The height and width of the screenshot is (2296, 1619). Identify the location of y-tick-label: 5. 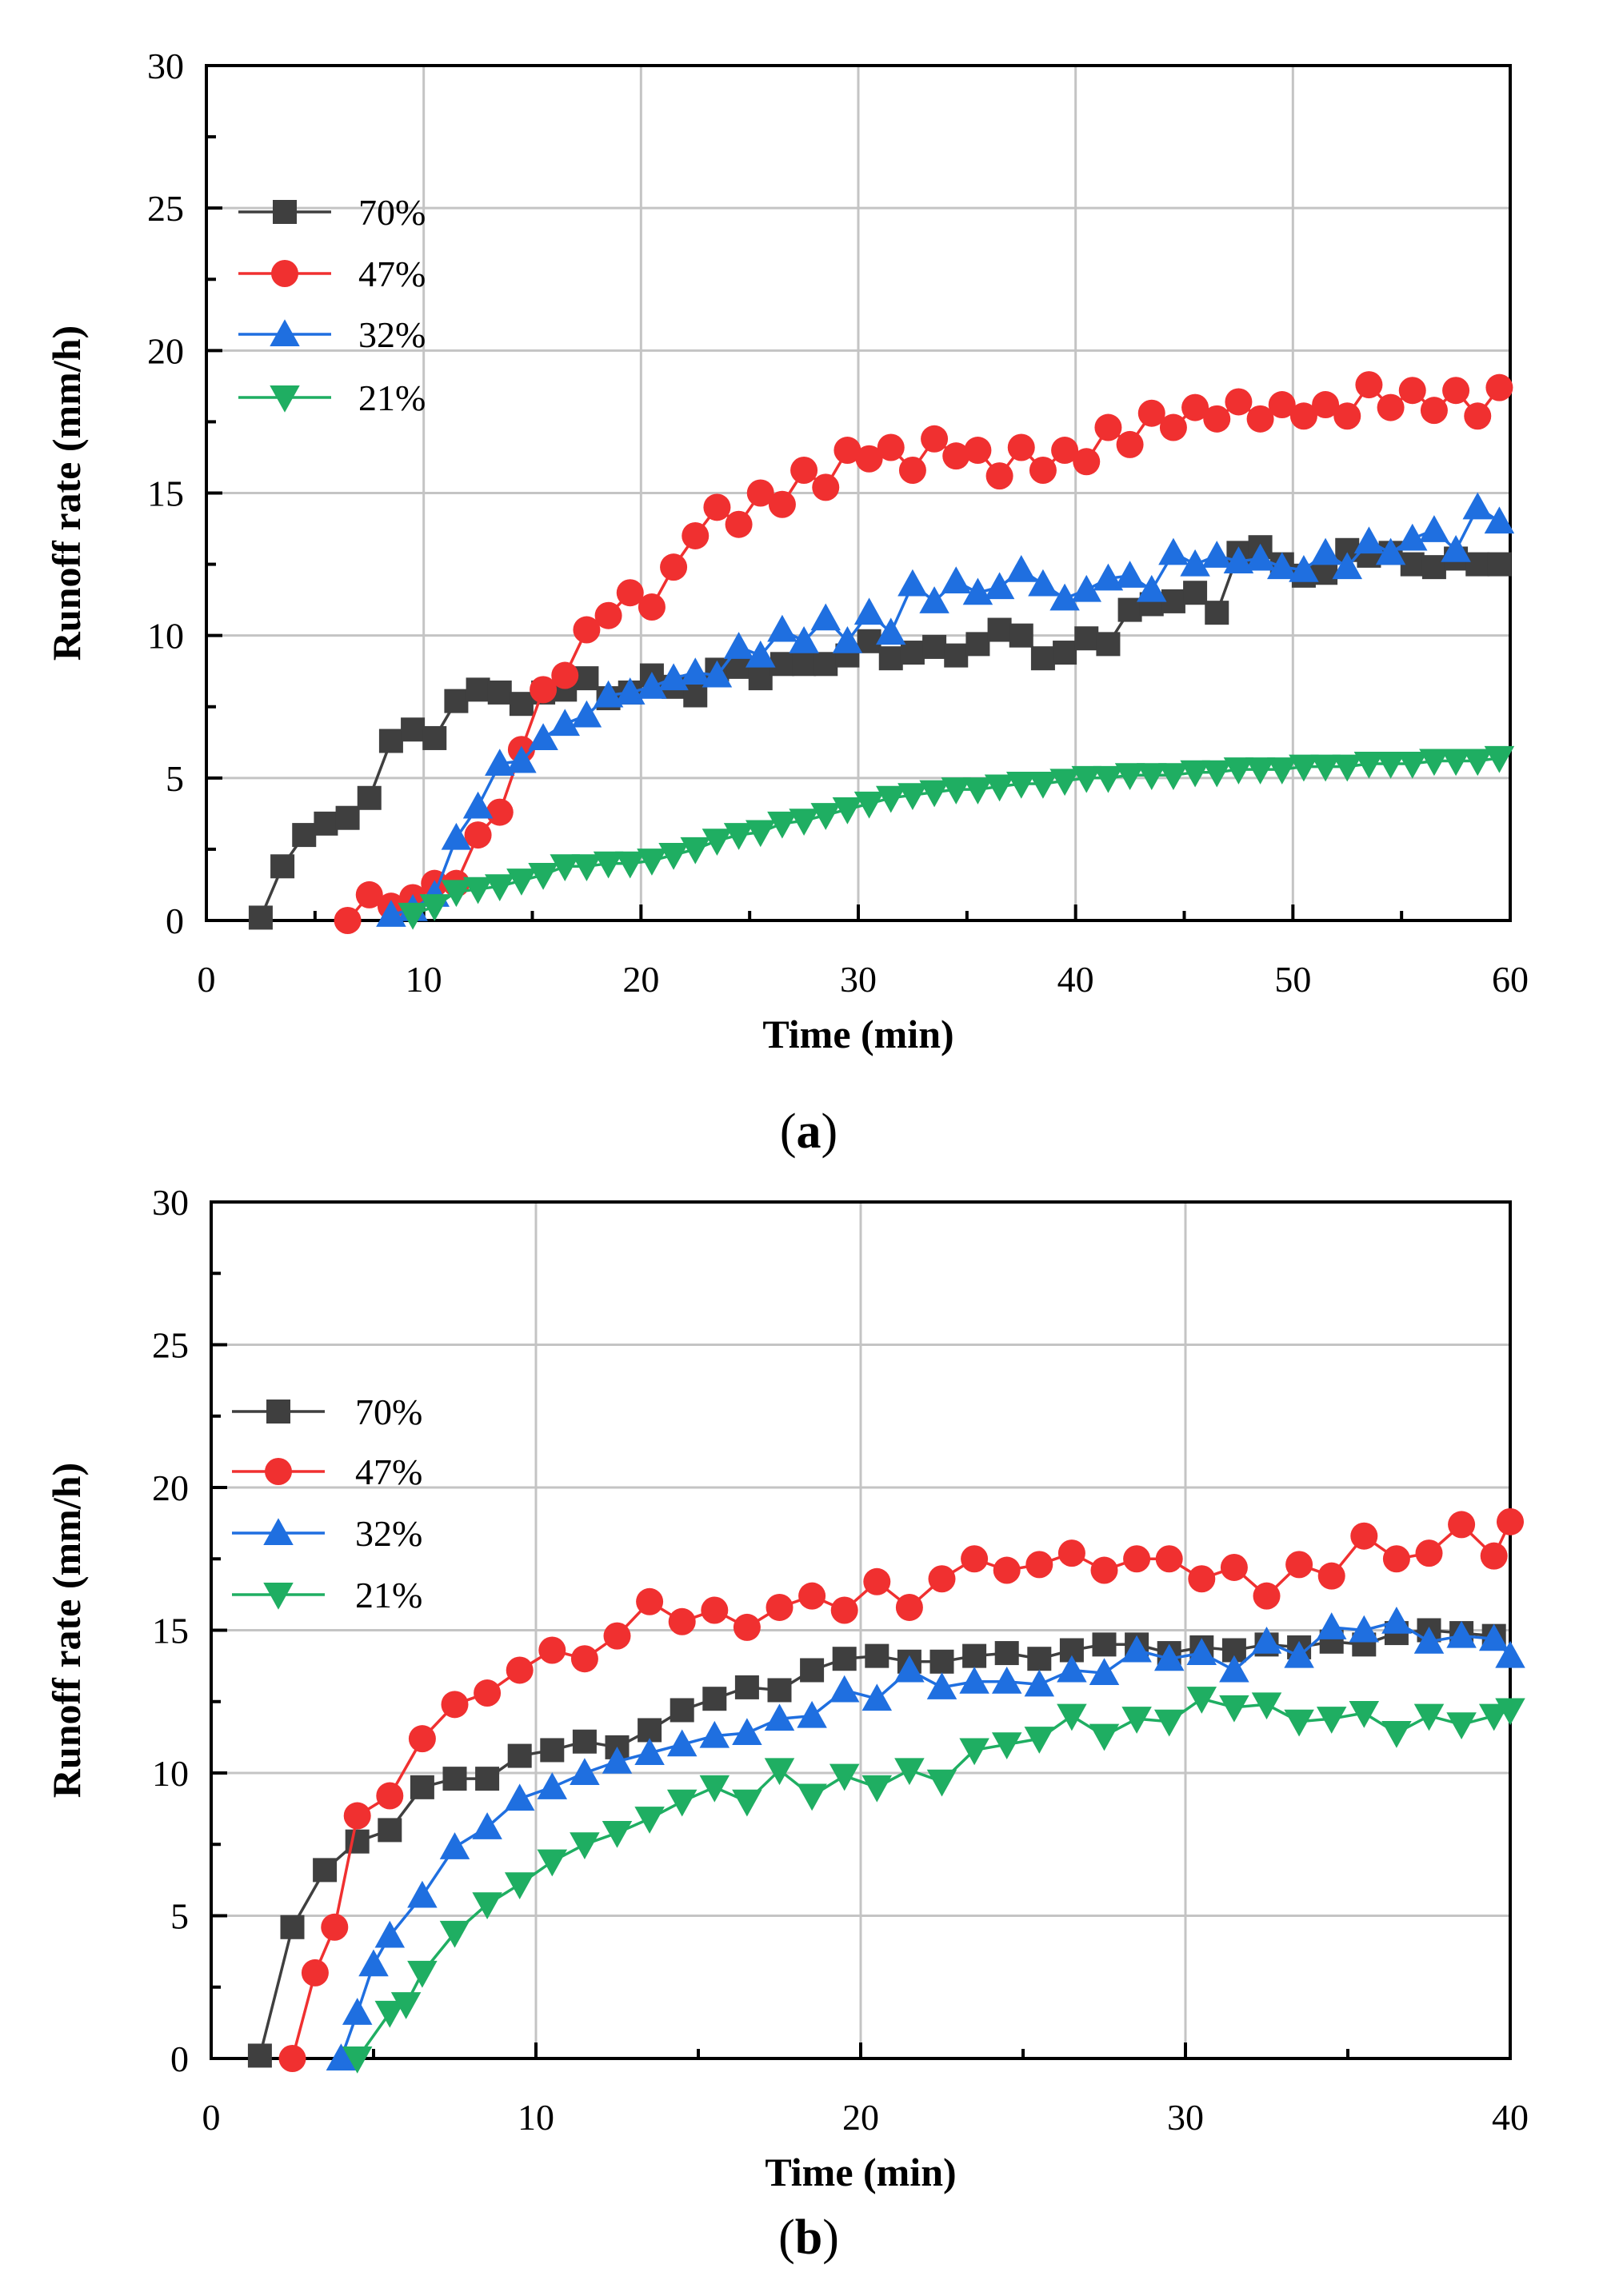
(175, 779).